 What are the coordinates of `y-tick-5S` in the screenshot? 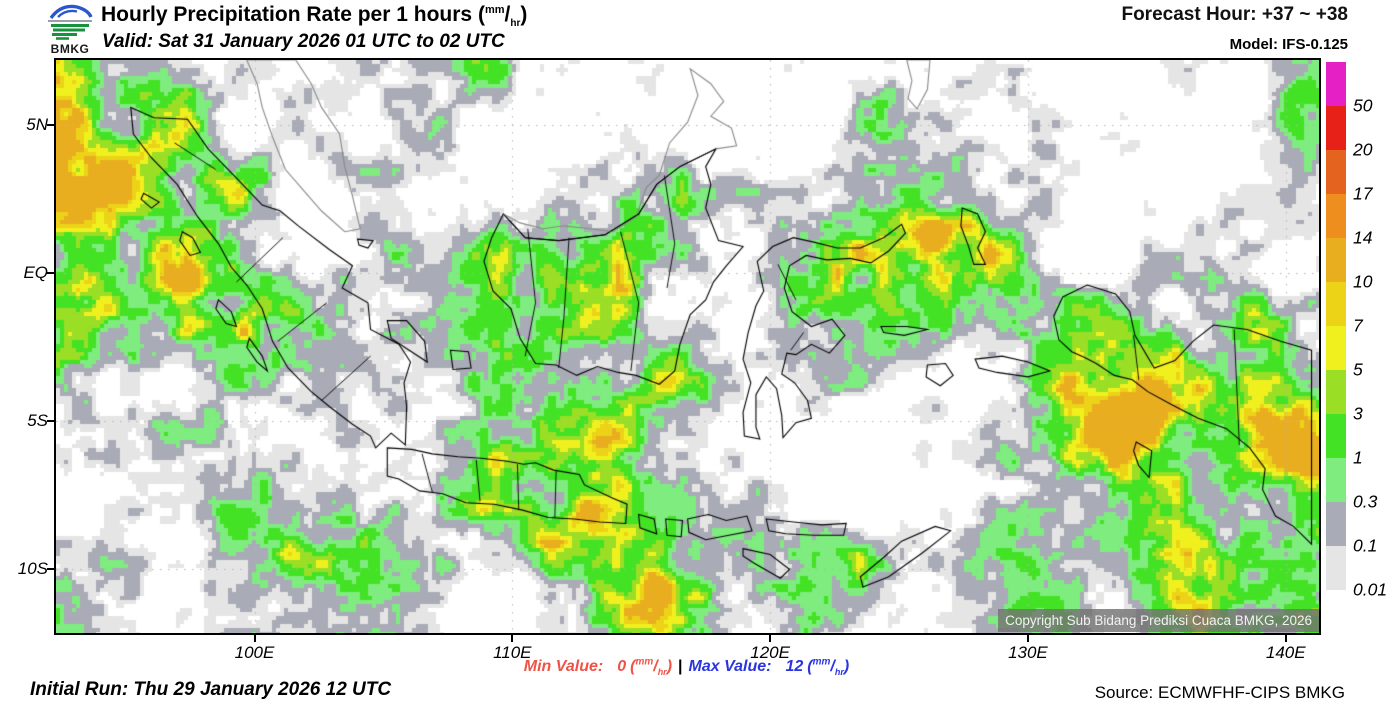 It's located at (50, 421).